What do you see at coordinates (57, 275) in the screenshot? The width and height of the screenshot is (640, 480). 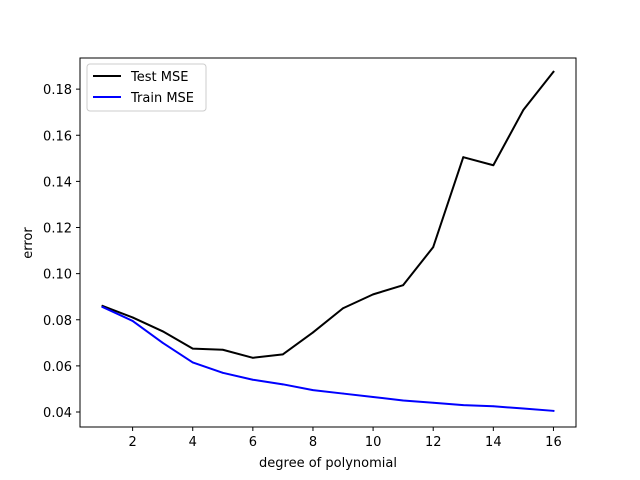 I see `y-tick-label: 0.10` at bounding box center [57, 275].